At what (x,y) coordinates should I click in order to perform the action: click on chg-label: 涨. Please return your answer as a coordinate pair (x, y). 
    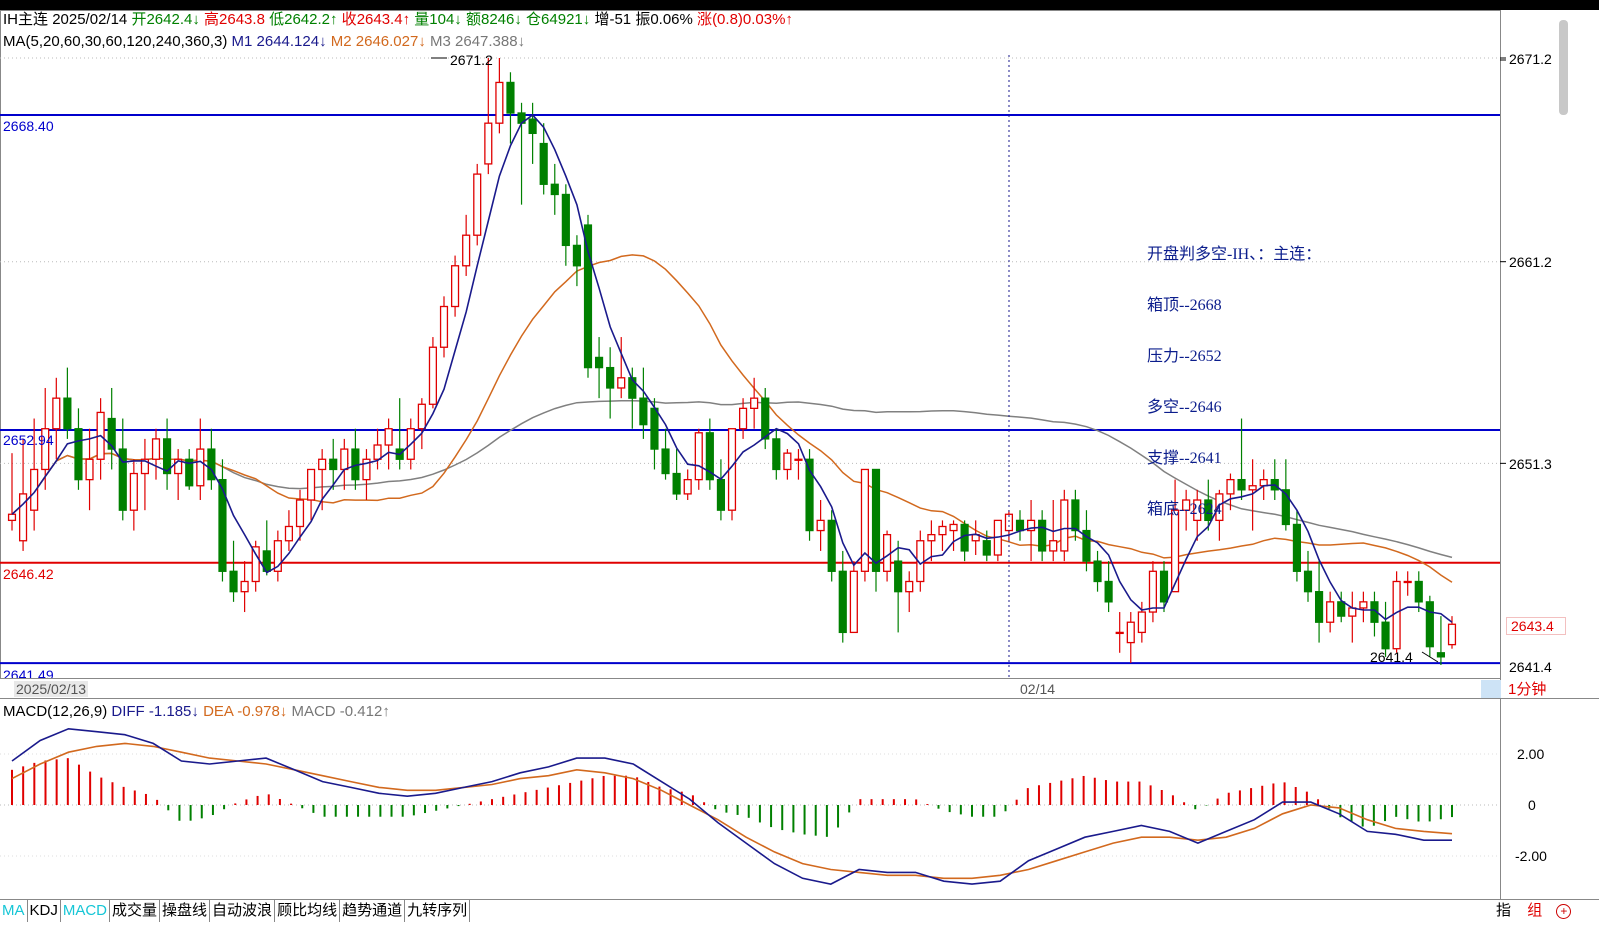
    Looking at the image, I should click on (705, 19).